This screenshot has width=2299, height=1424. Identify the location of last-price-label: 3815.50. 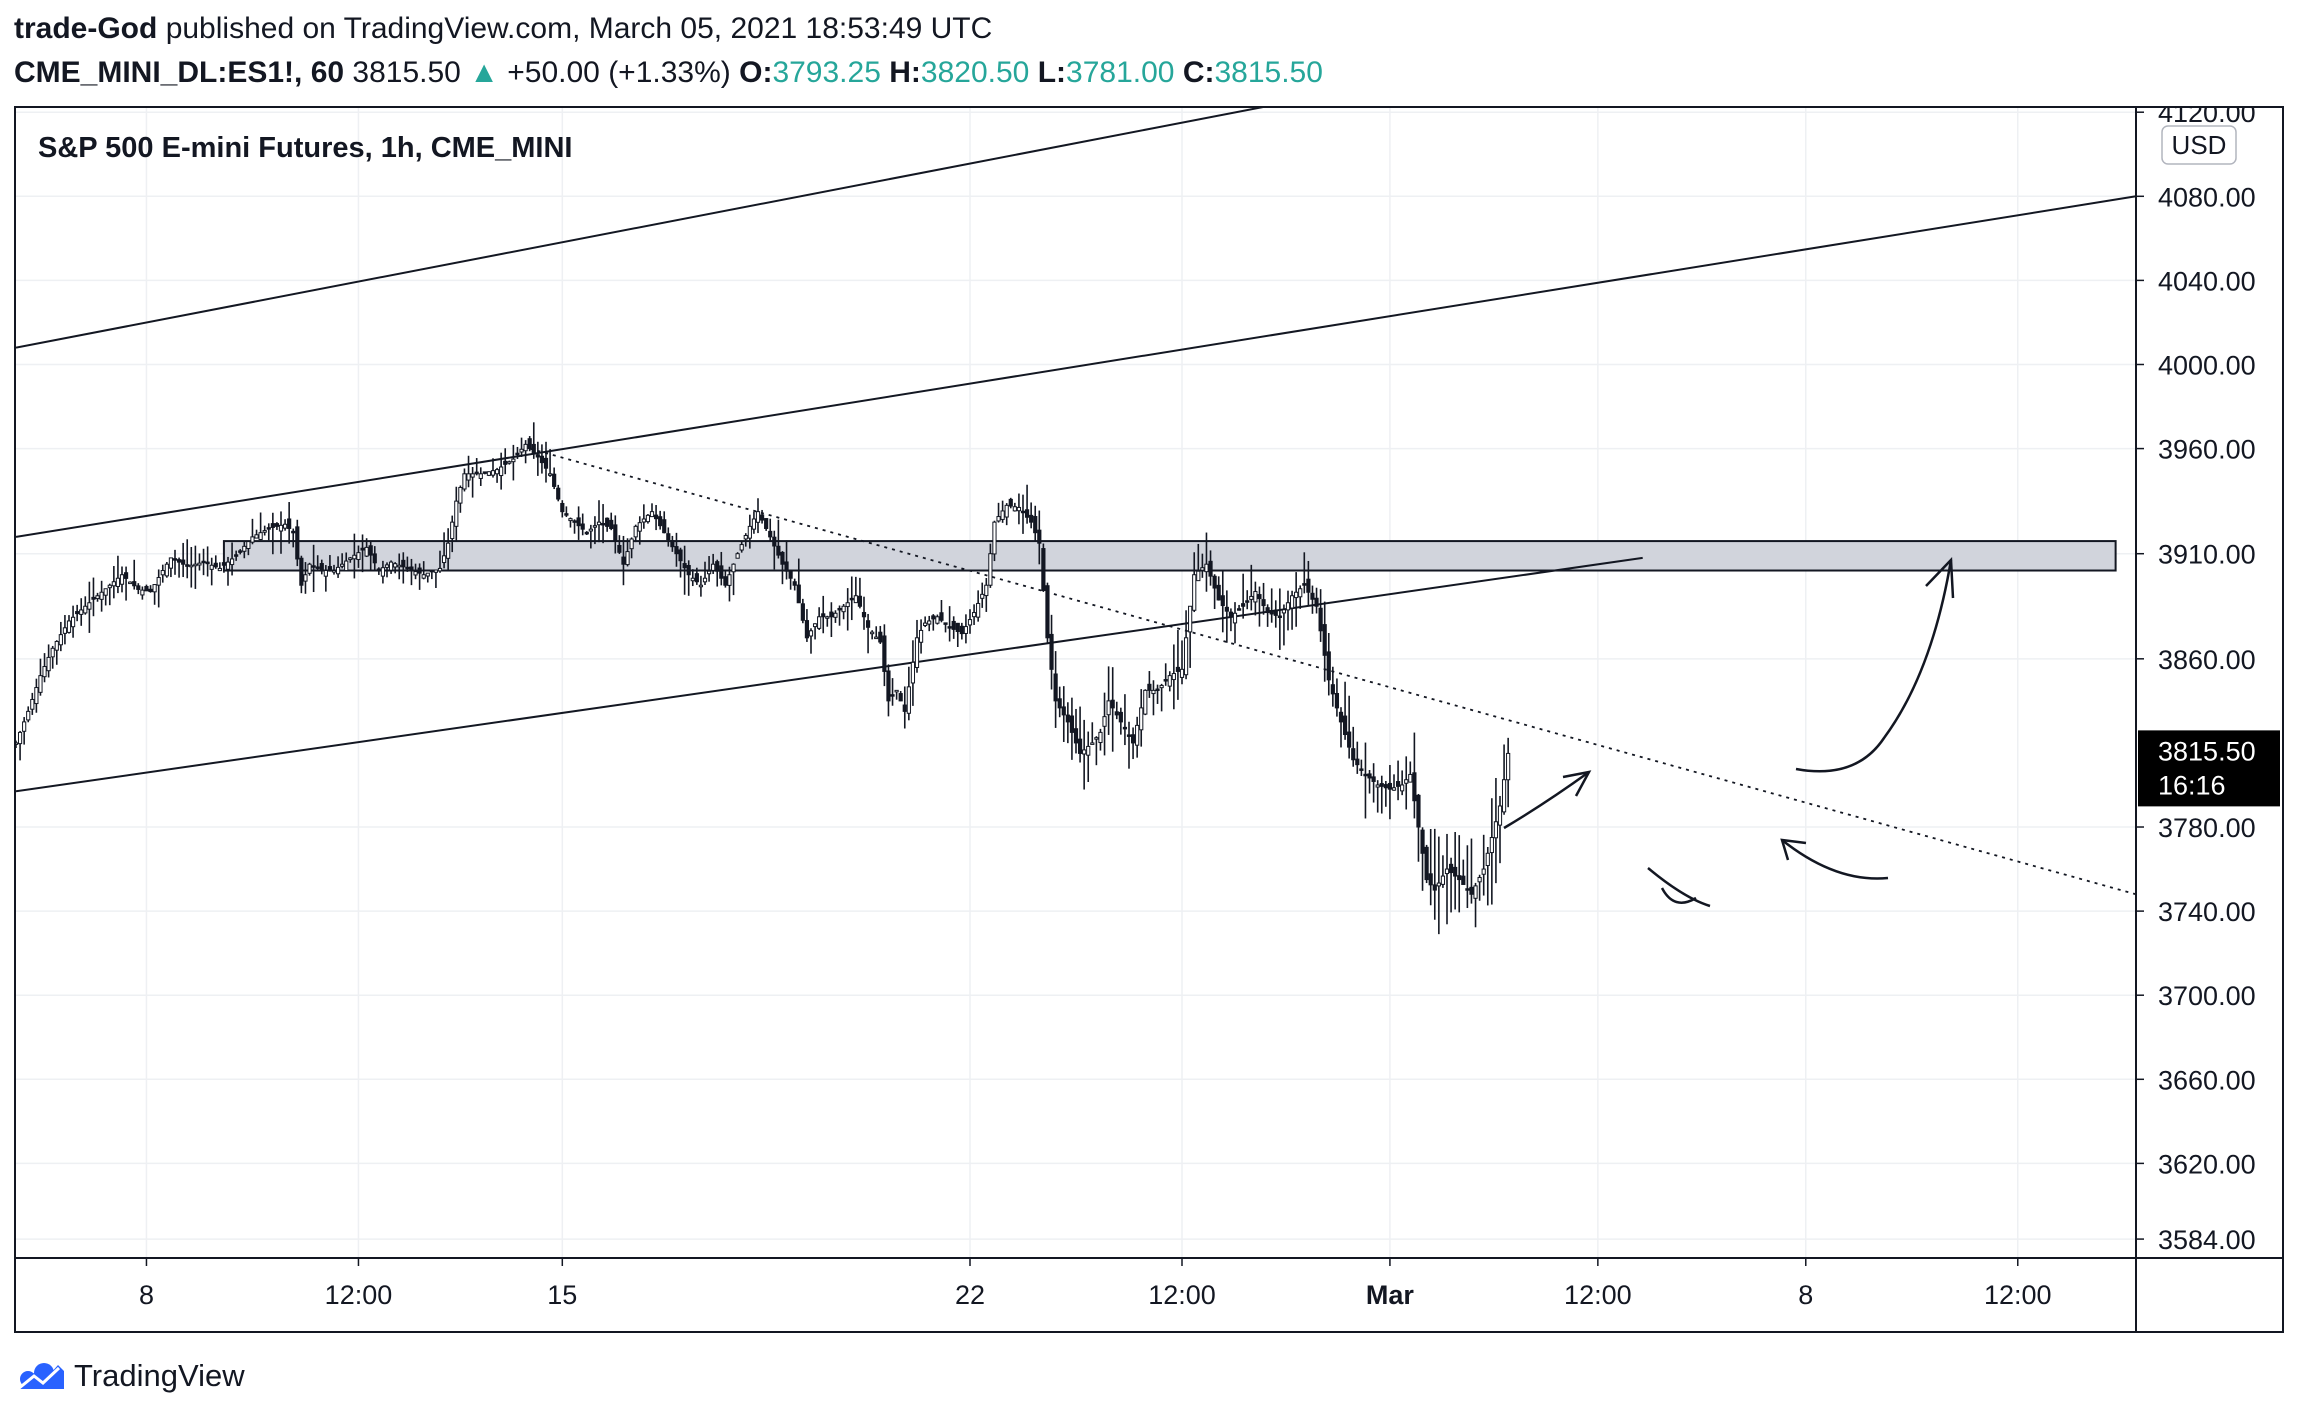
(2207, 751).